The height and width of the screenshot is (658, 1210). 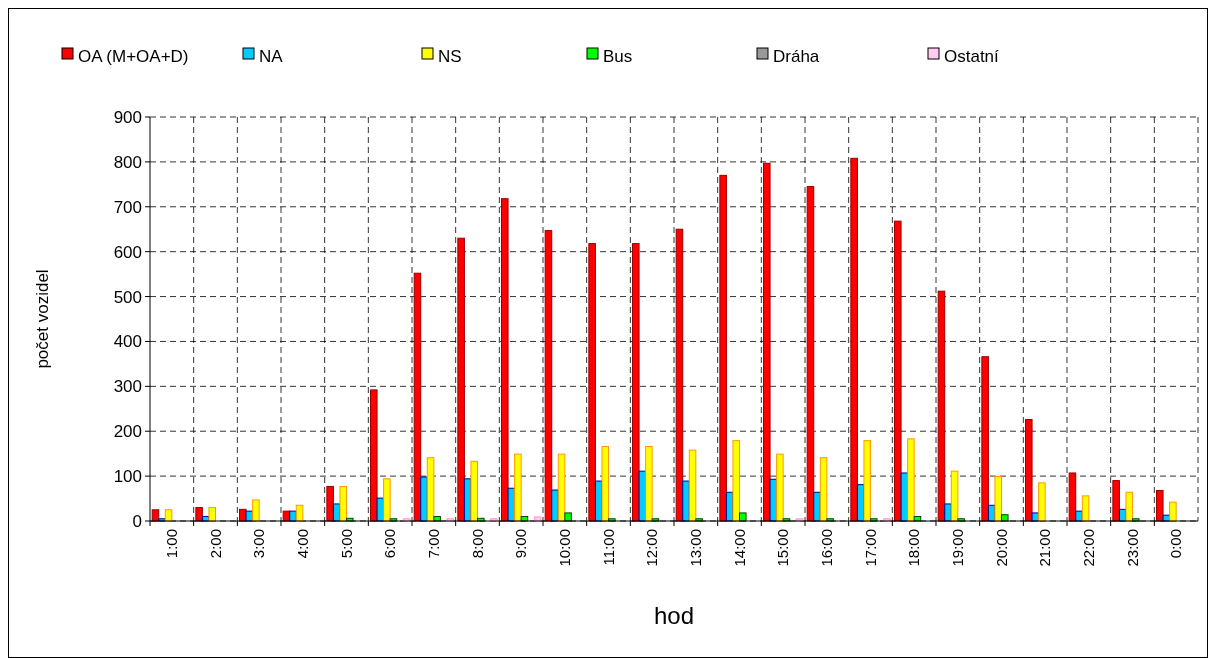 What do you see at coordinates (696, 548) in the screenshot?
I see `x-tick-label: 13:00` at bounding box center [696, 548].